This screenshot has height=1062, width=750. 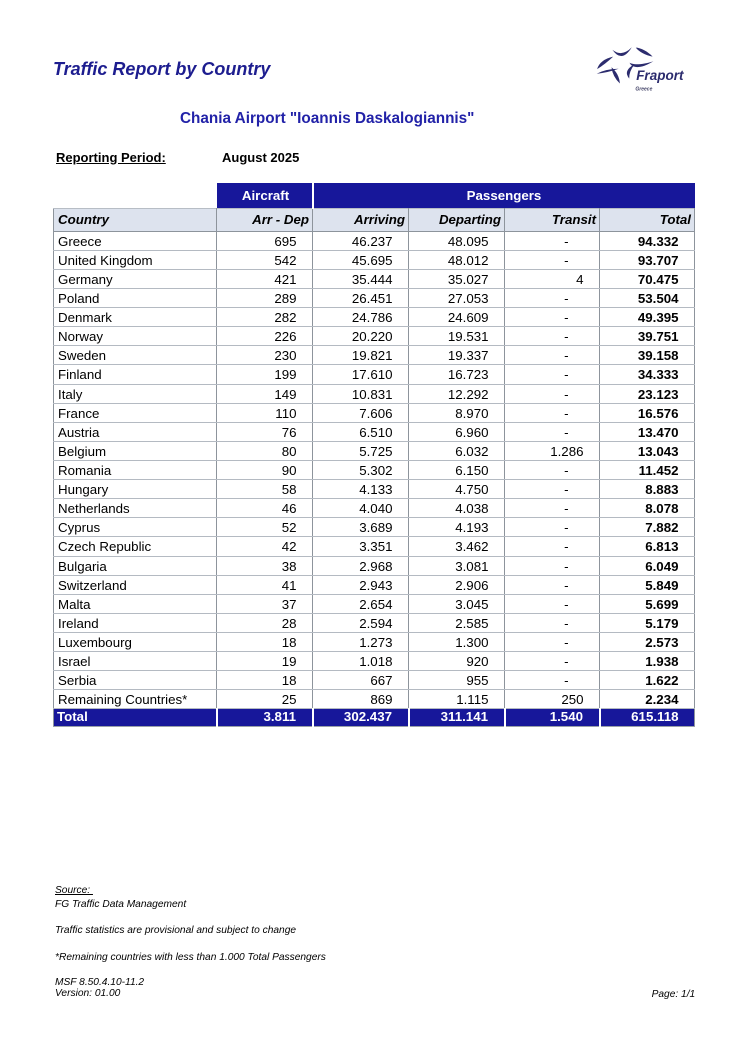 What do you see at coordinates (660, 75) in the screenshot?
I see `svg-text: Fraport` at bounding box center [660, 75].